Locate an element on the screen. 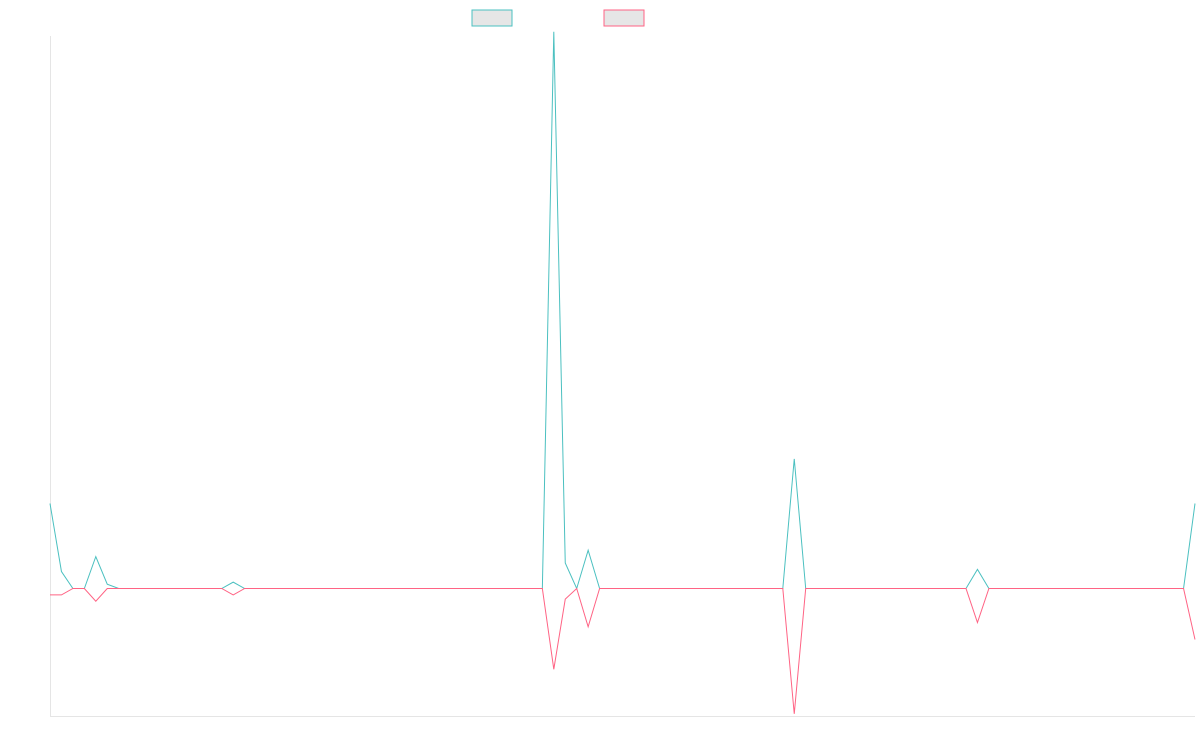 The width and height of the screenshot is (1200, 750). legend is located at coordinates (558, 18).